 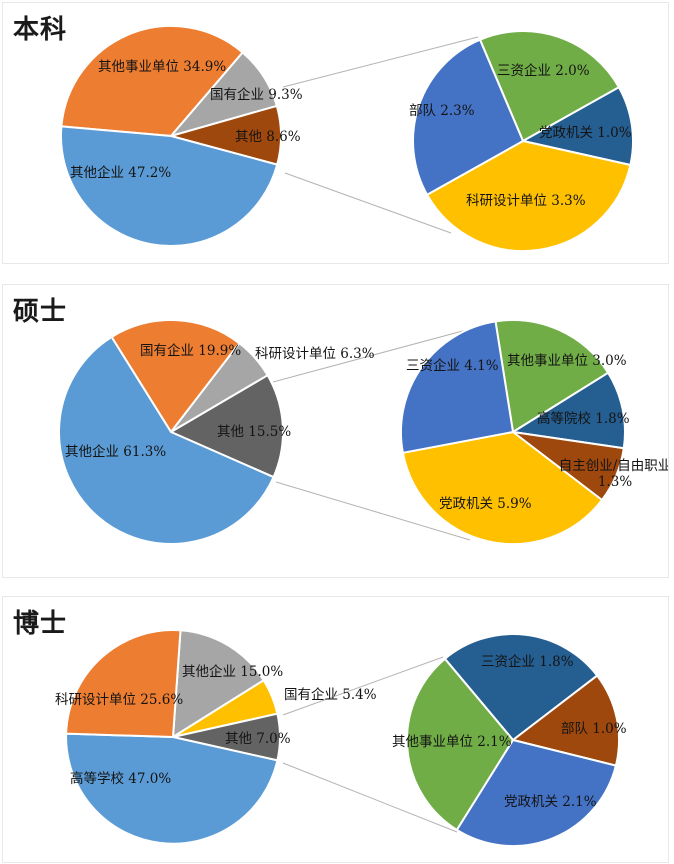 I want to click on data-label: 自主创业/自由职业 1.3%, so click(x=613, y=474).